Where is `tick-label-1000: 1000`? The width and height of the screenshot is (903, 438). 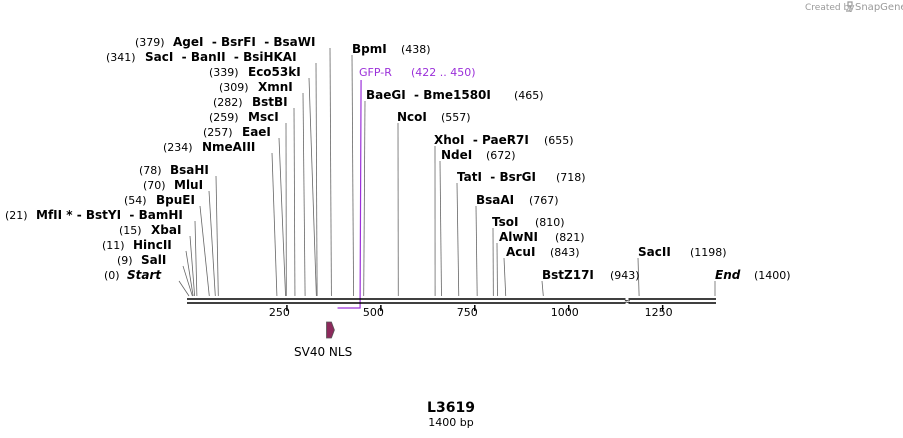 tick-label-1000: 1000 is located at coordinates (565, 312).